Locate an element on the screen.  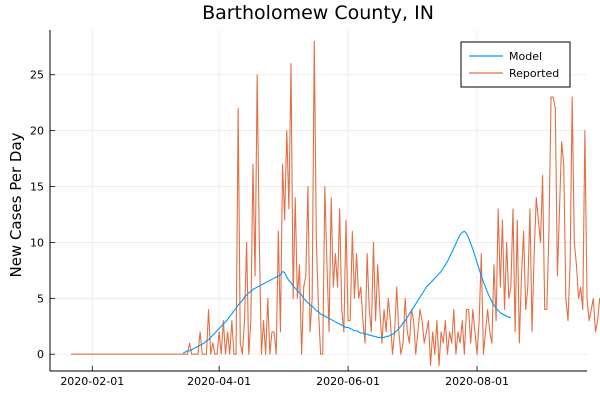
y-tick-label: 10 is located at coordinates (37, 242).